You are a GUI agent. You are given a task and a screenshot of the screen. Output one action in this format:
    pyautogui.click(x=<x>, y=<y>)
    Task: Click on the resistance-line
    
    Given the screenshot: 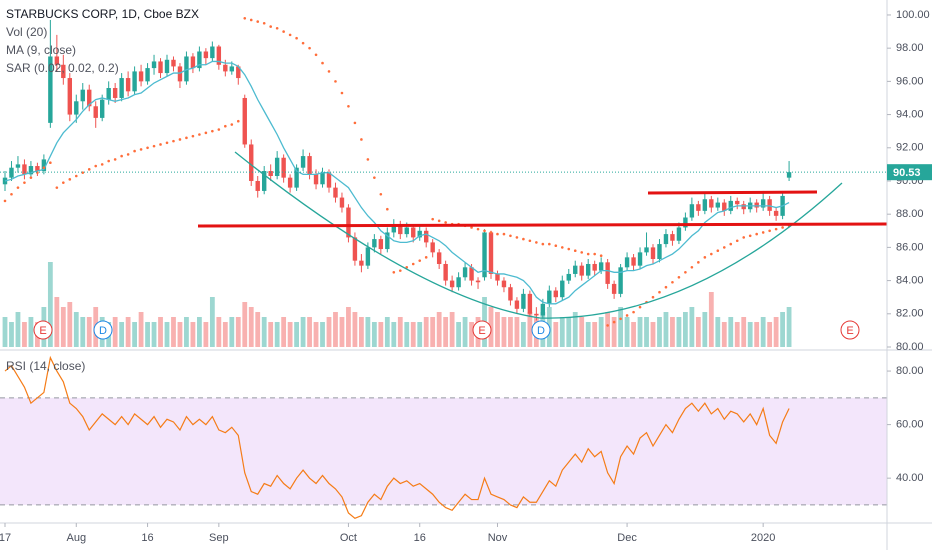 What is the action you would take?
    pyautogui.click(x=542, y=225)
    